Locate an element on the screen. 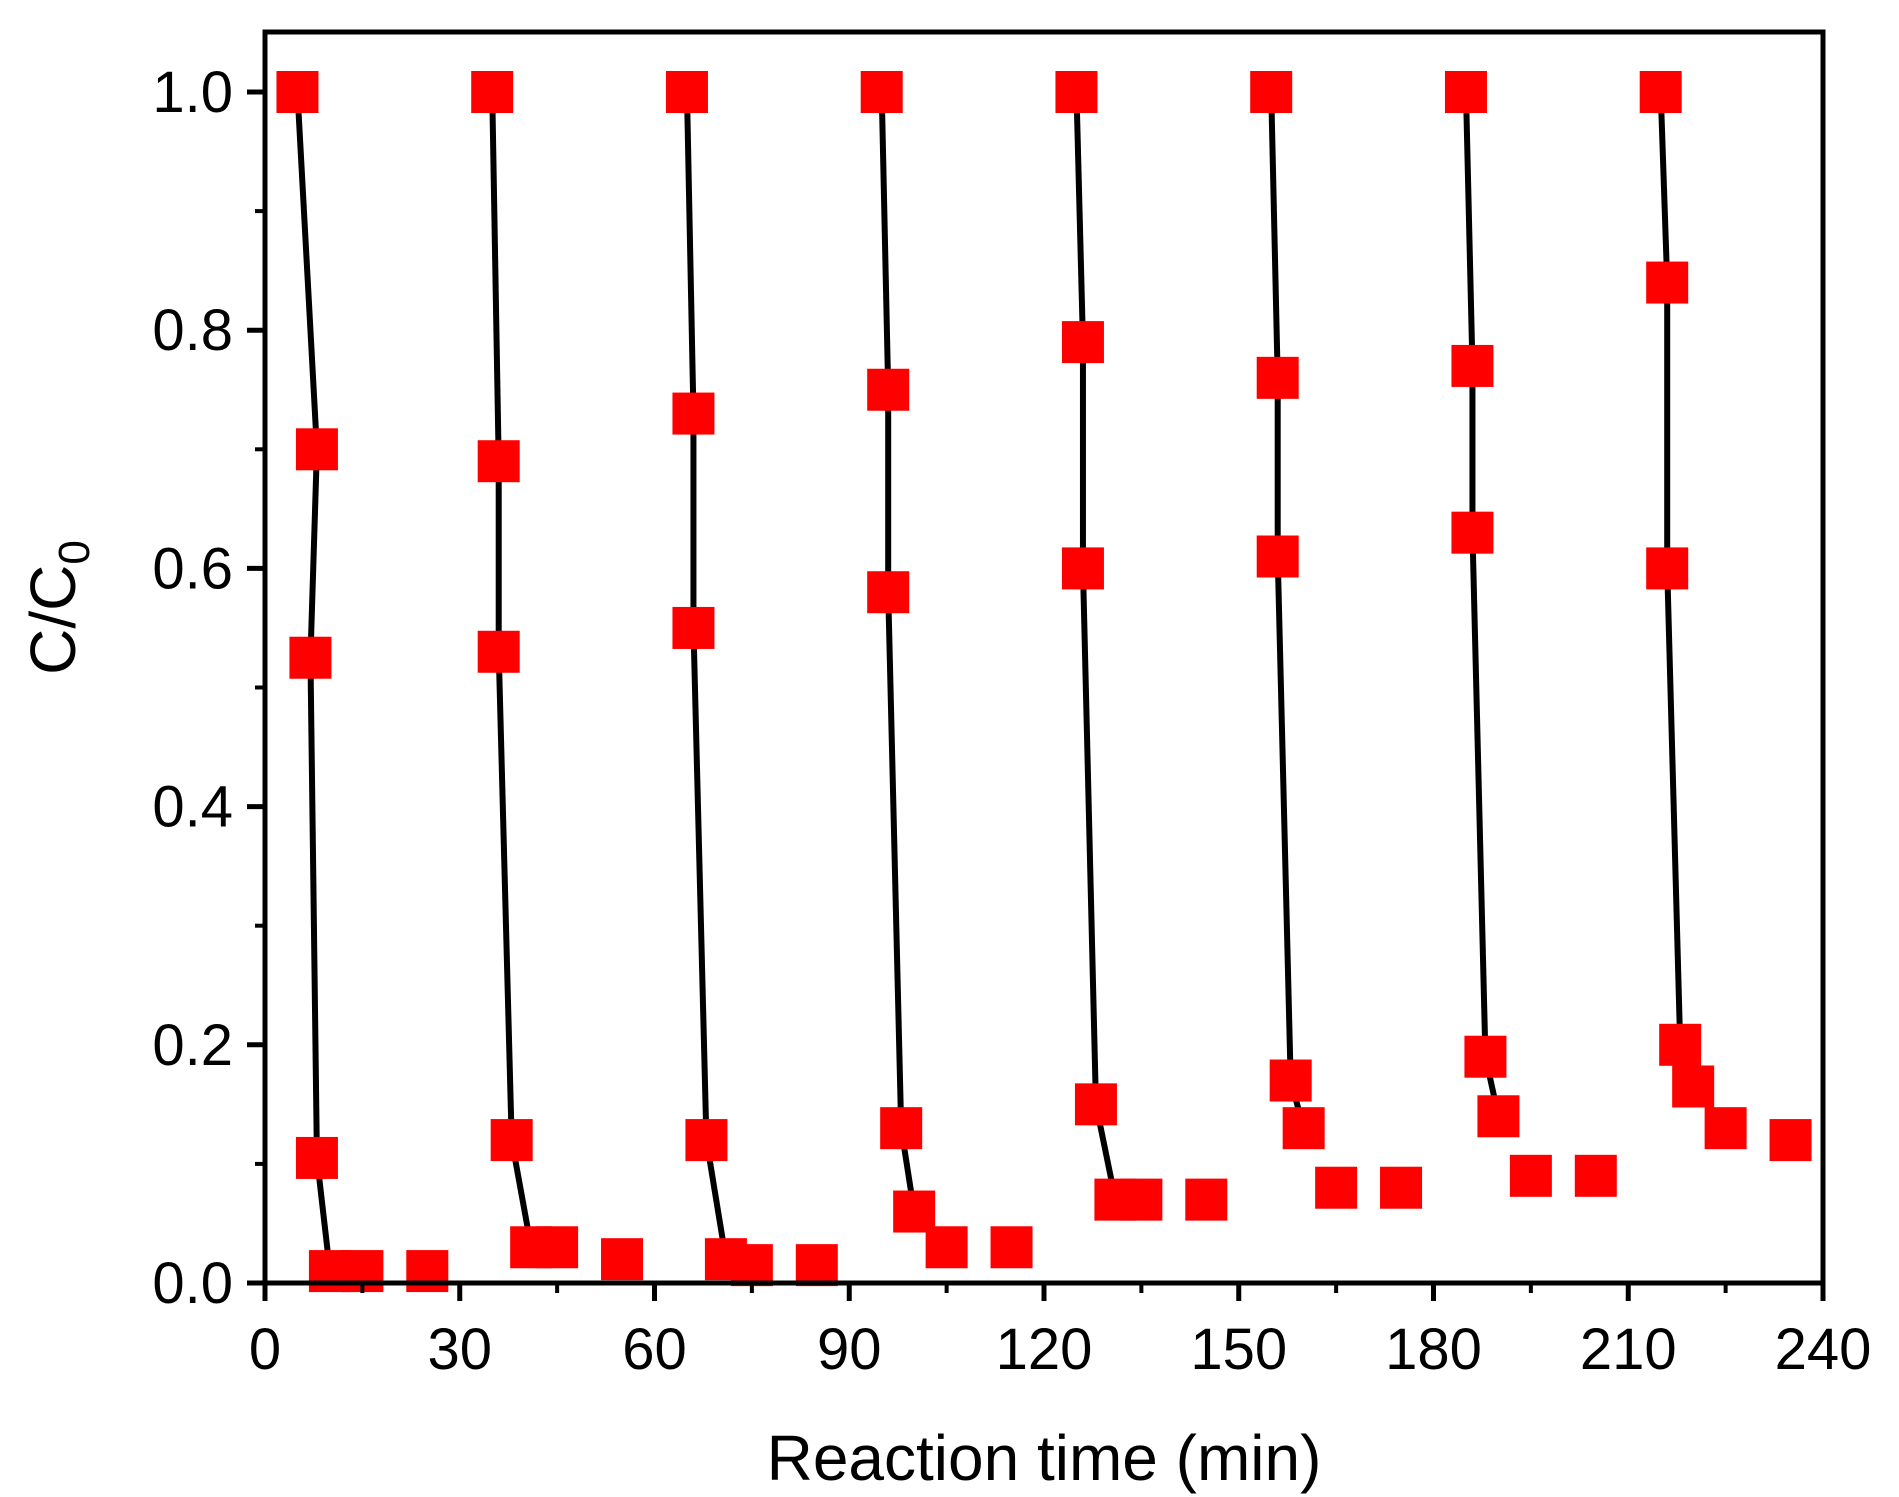  x-tick-label-240: 240 is located at coordinates (1823, 1349).